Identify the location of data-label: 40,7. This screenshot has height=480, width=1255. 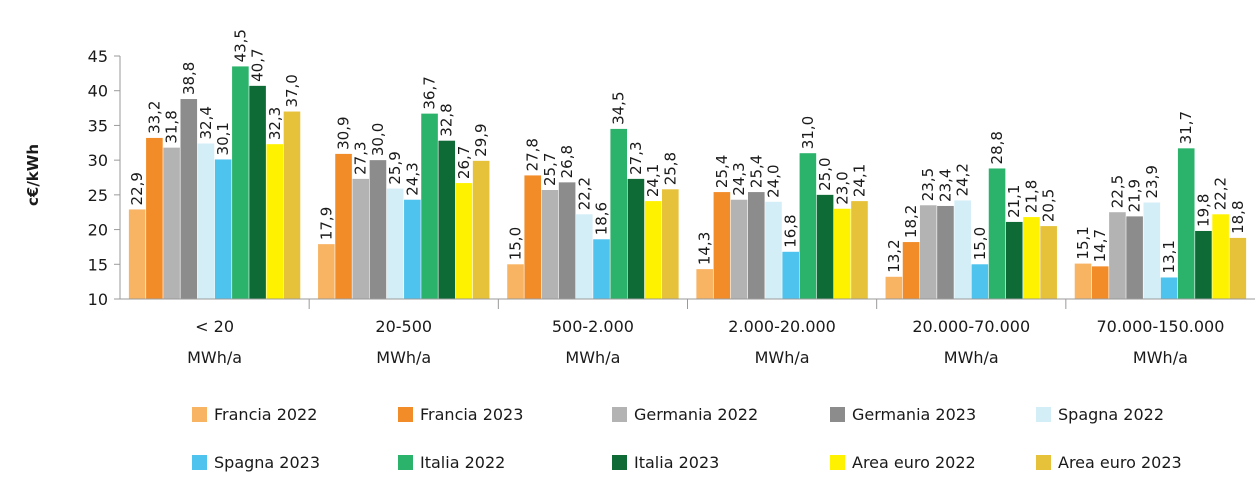
(258, 64).